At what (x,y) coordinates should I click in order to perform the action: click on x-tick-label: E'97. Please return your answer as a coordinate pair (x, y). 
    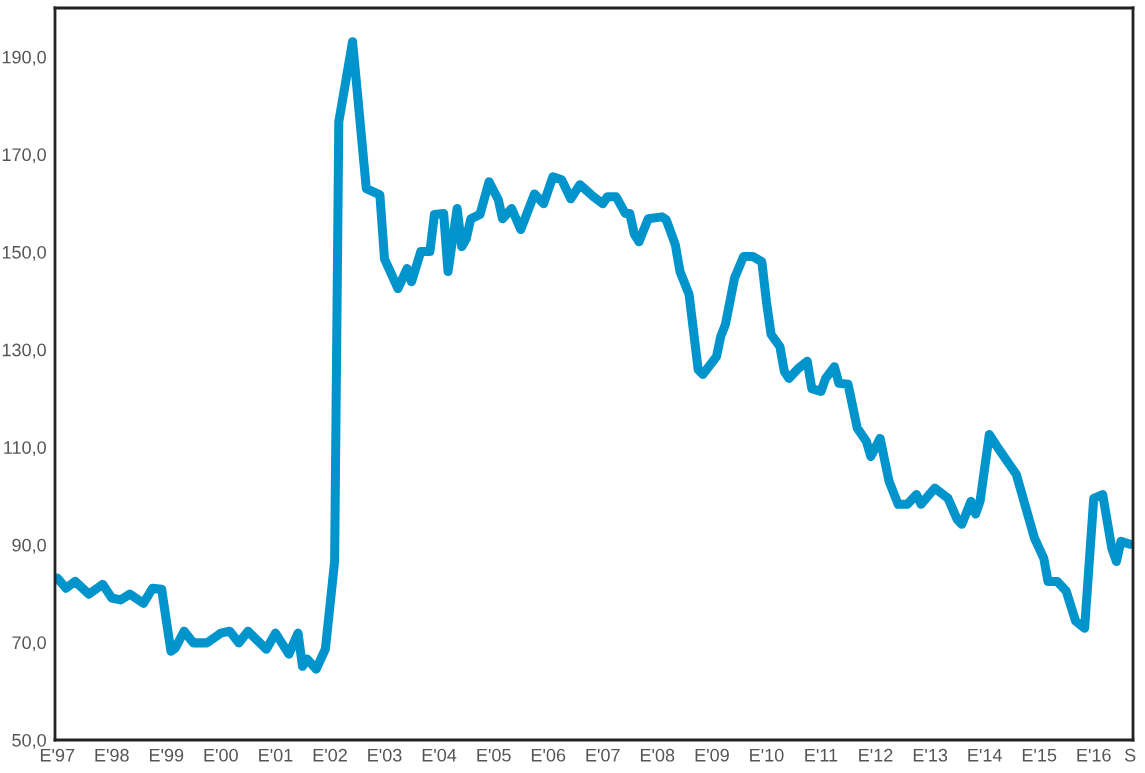
    Looking at the image, I should click on (57, 755).